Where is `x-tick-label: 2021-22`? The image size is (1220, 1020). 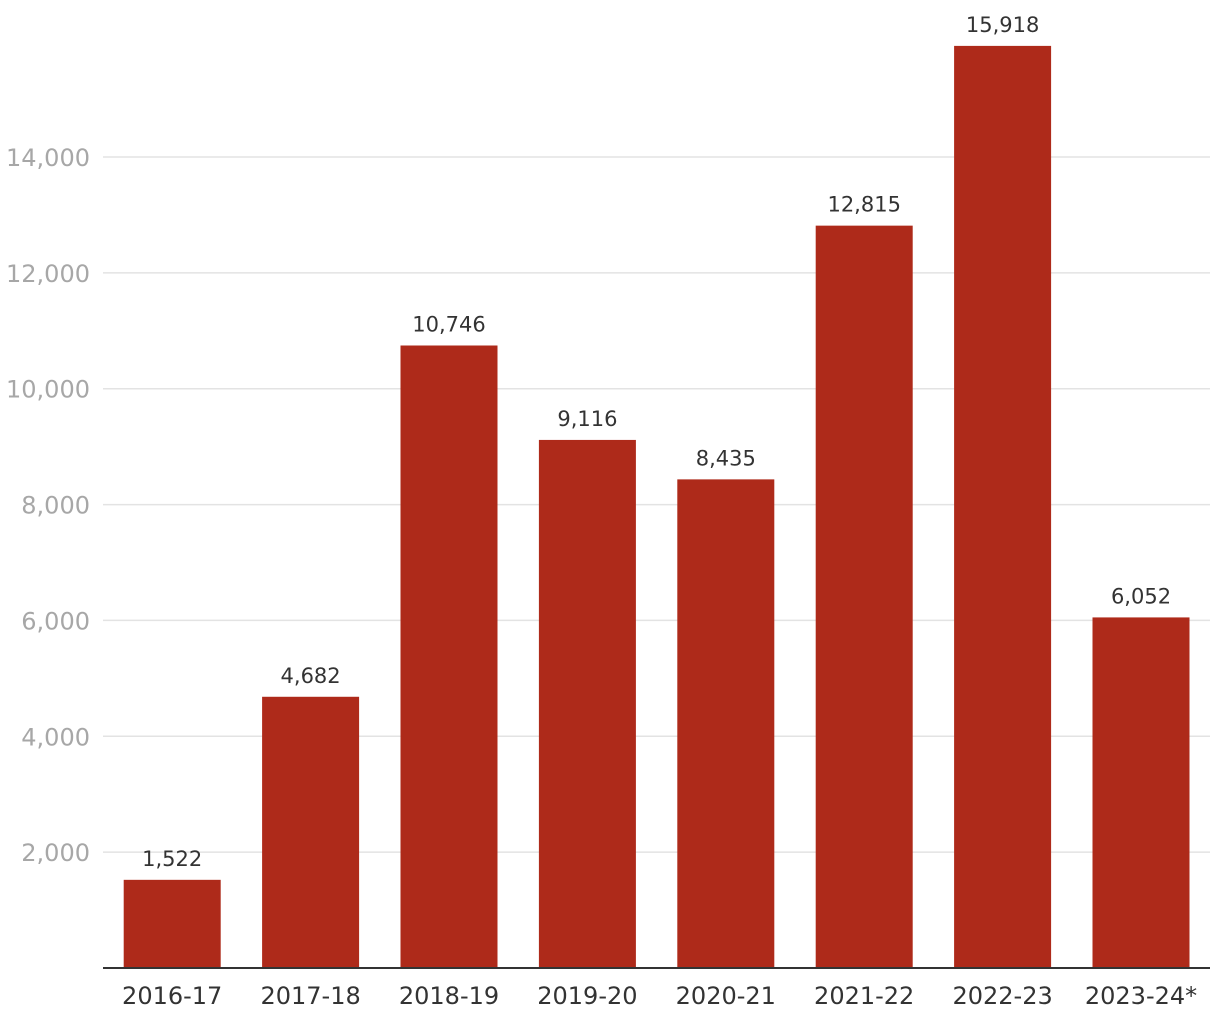 x-tick-label: 2021-22 is located at coordinates (864, 996).